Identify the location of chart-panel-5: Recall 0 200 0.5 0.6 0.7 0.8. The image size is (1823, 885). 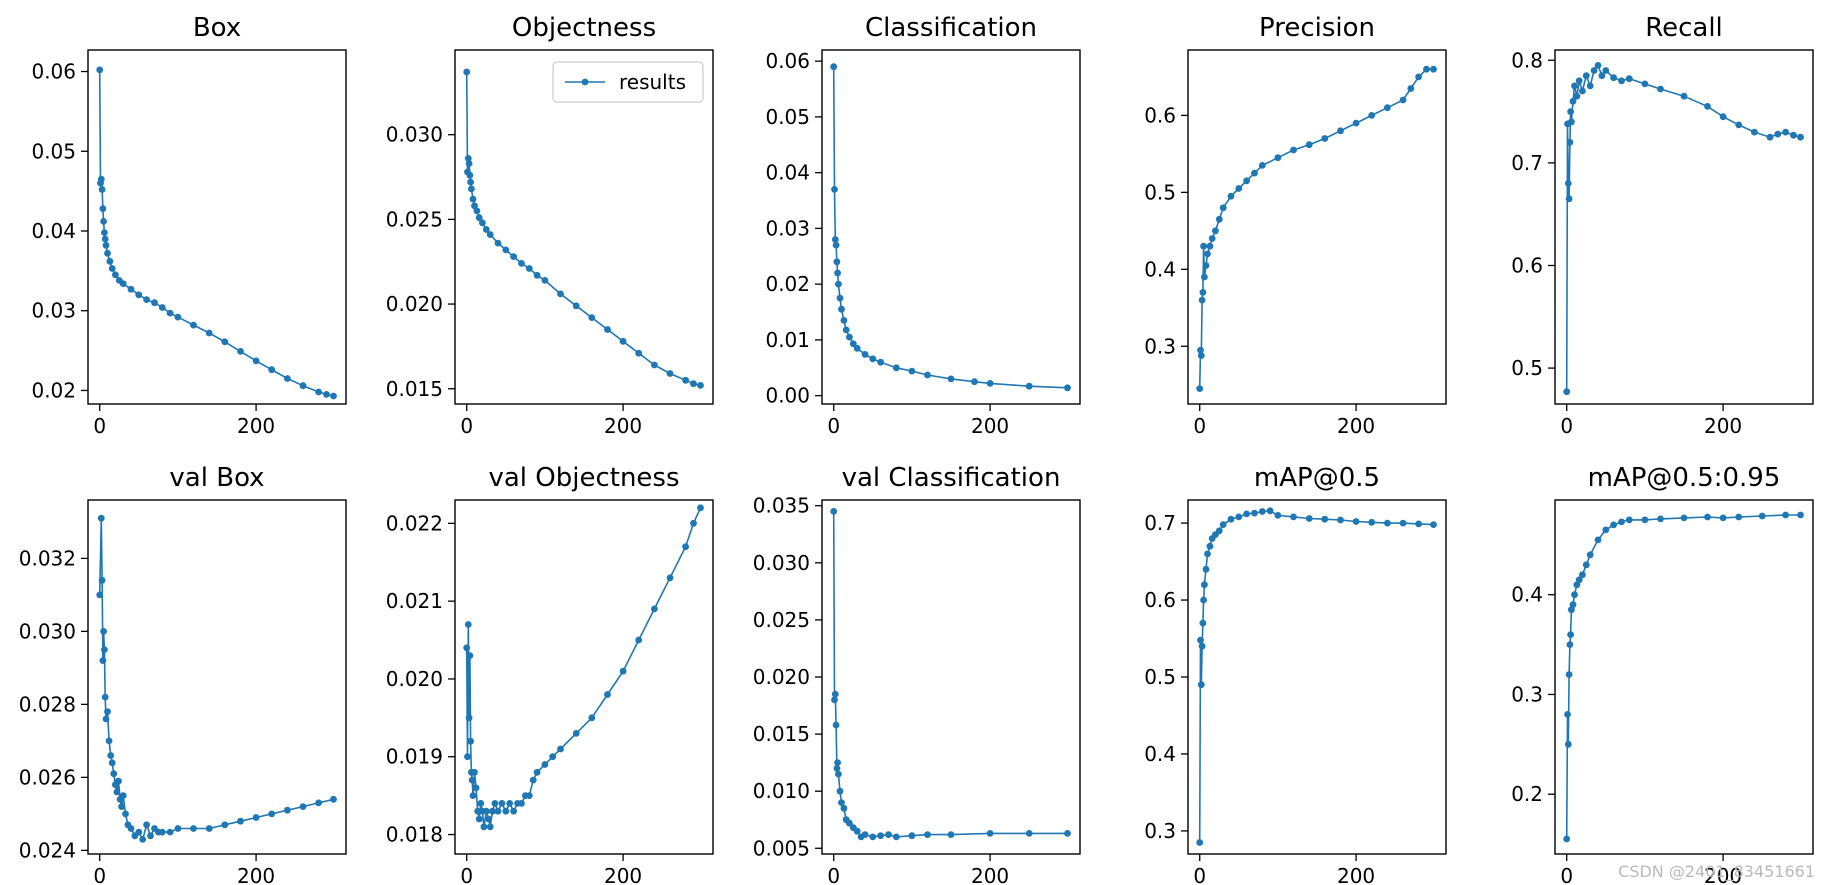
(1662, 225).